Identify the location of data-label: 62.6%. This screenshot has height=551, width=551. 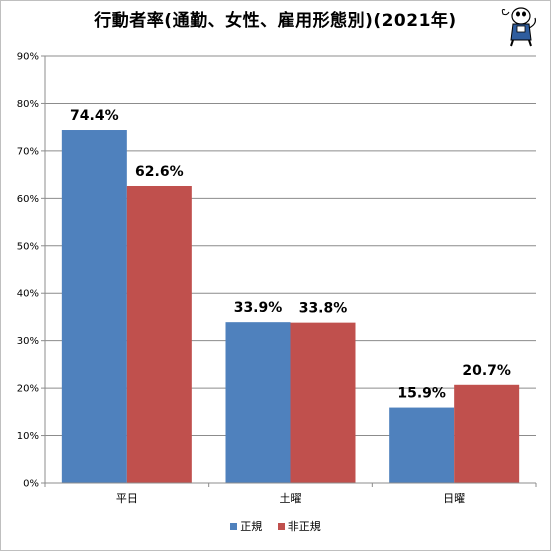
(159, 172).